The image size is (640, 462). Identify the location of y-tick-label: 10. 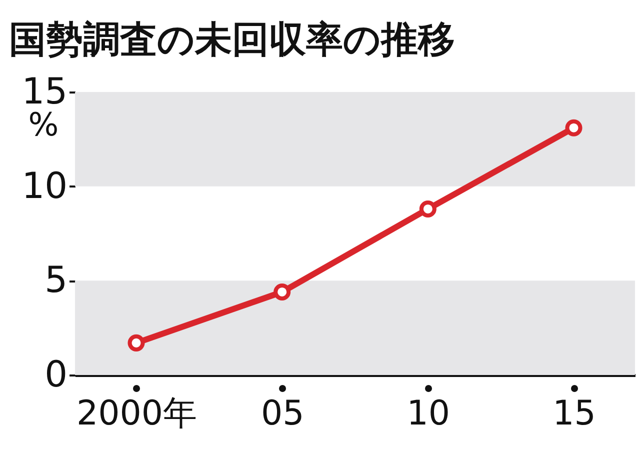
(45, 186).